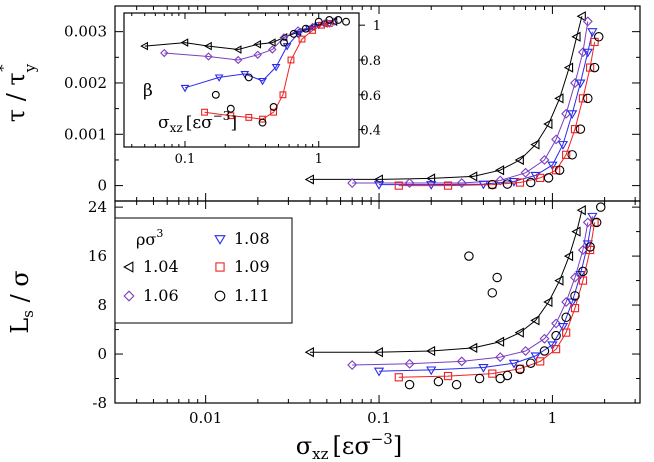 This screenshot has height=462, width=654. I want to click on bottom-series-line-1.06, so click(470, 294).